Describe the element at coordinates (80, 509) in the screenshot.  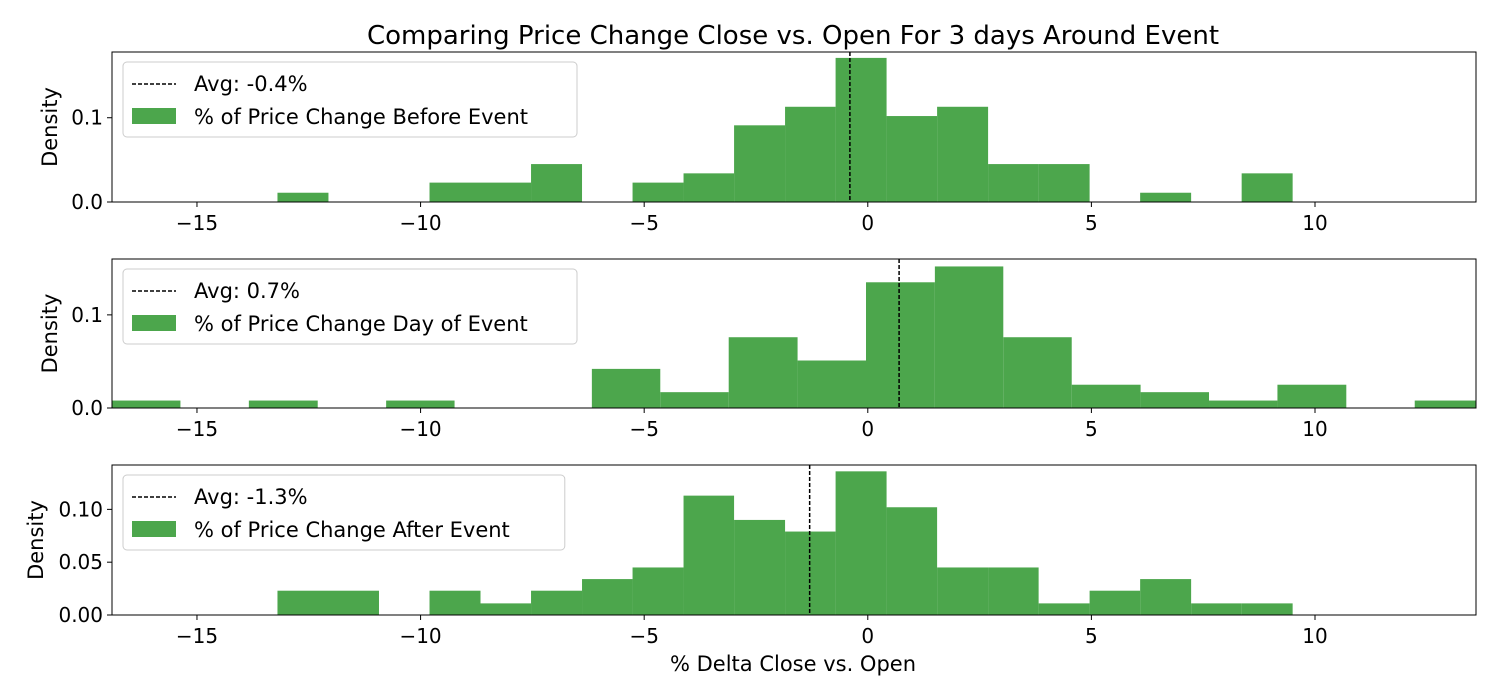
I see `y-tick-label: 0.10` at that location.